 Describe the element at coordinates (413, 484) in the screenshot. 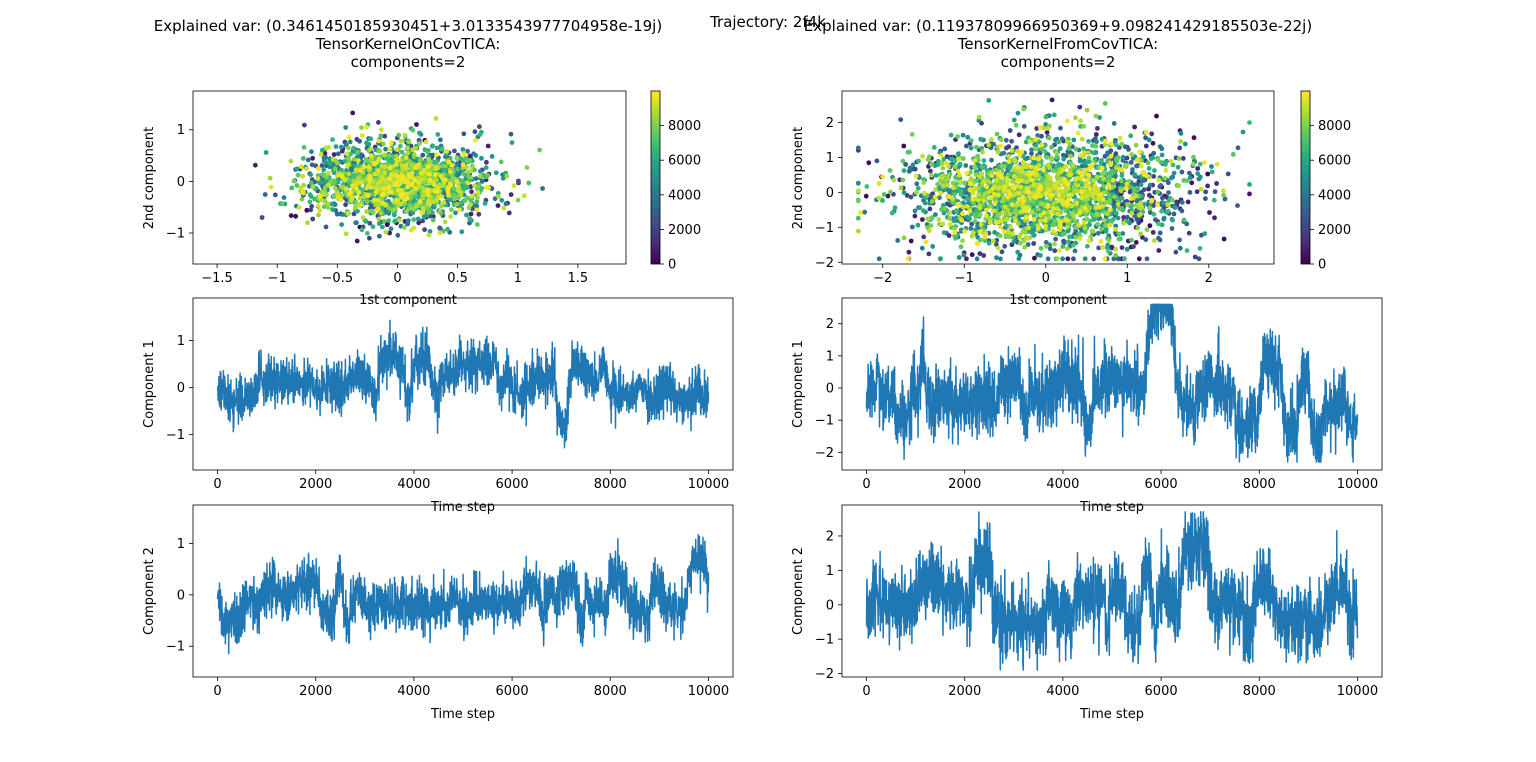

I see `x-tick-label: 4000` at that location.